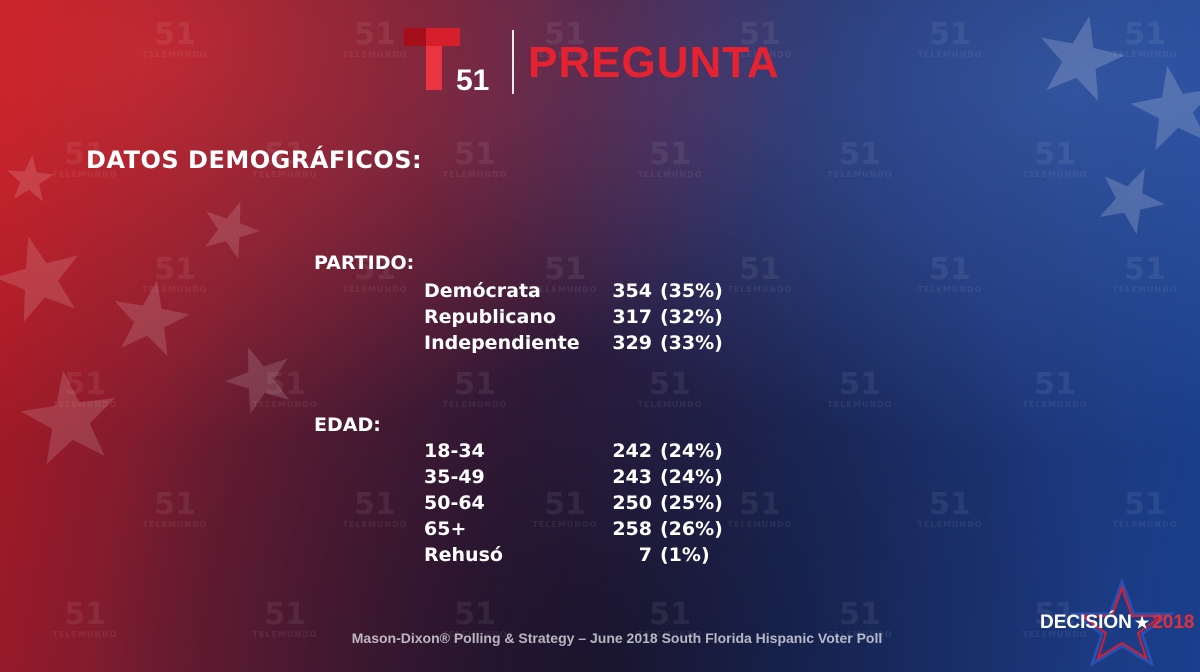 The width and height of the screenshot is (1200, 672). I want to click on header: 51 PREGUNTA, so click(600, 60).